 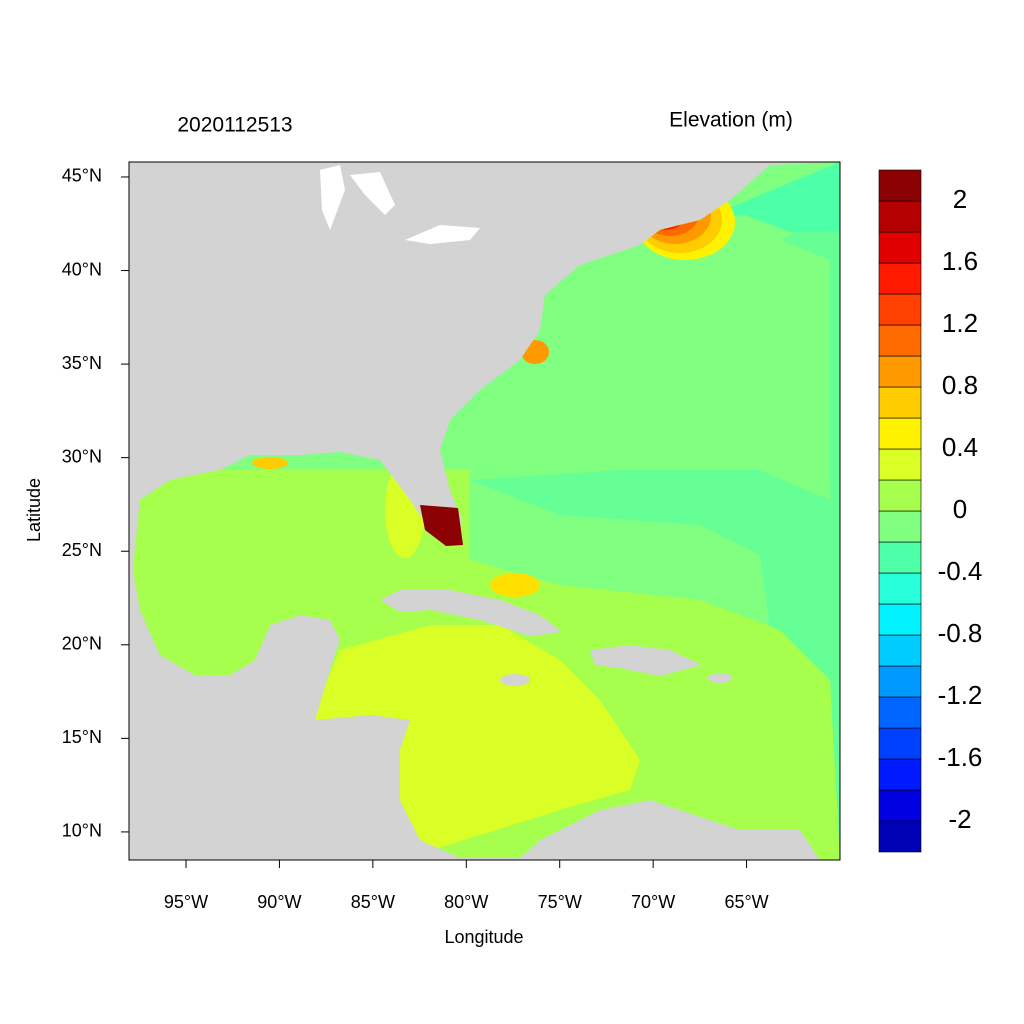 What do you see at coordinates (960, 757) in the screenshot?
I see `colorbar-label: -1.6` at bounding box center [960, 757].